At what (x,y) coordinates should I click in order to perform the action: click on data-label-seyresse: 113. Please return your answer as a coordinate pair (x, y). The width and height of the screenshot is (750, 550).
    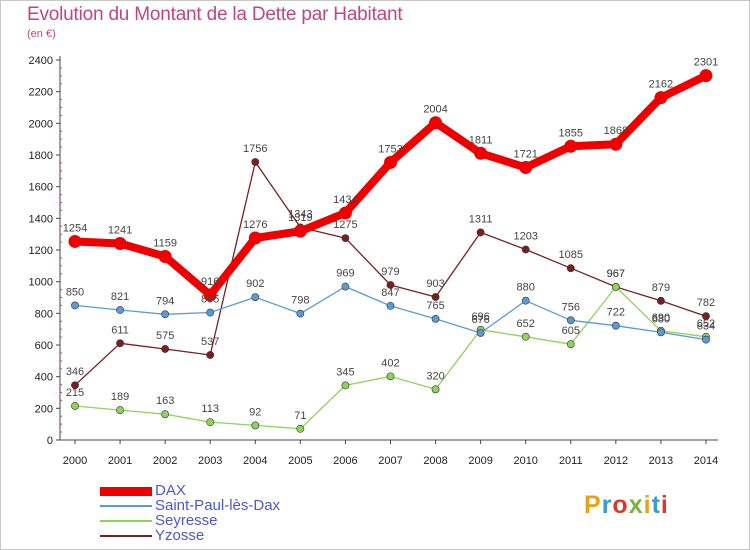
    Looking at the image, I should click on (210, 409).